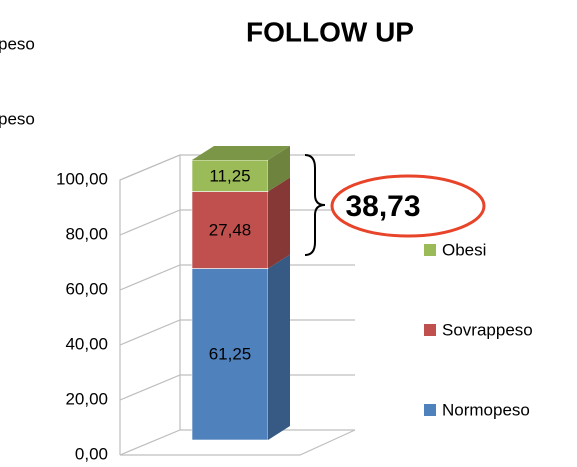  Describe the element at coordinates (382, 206) in the screenshot. I see `annotation: 38,73` at that location.